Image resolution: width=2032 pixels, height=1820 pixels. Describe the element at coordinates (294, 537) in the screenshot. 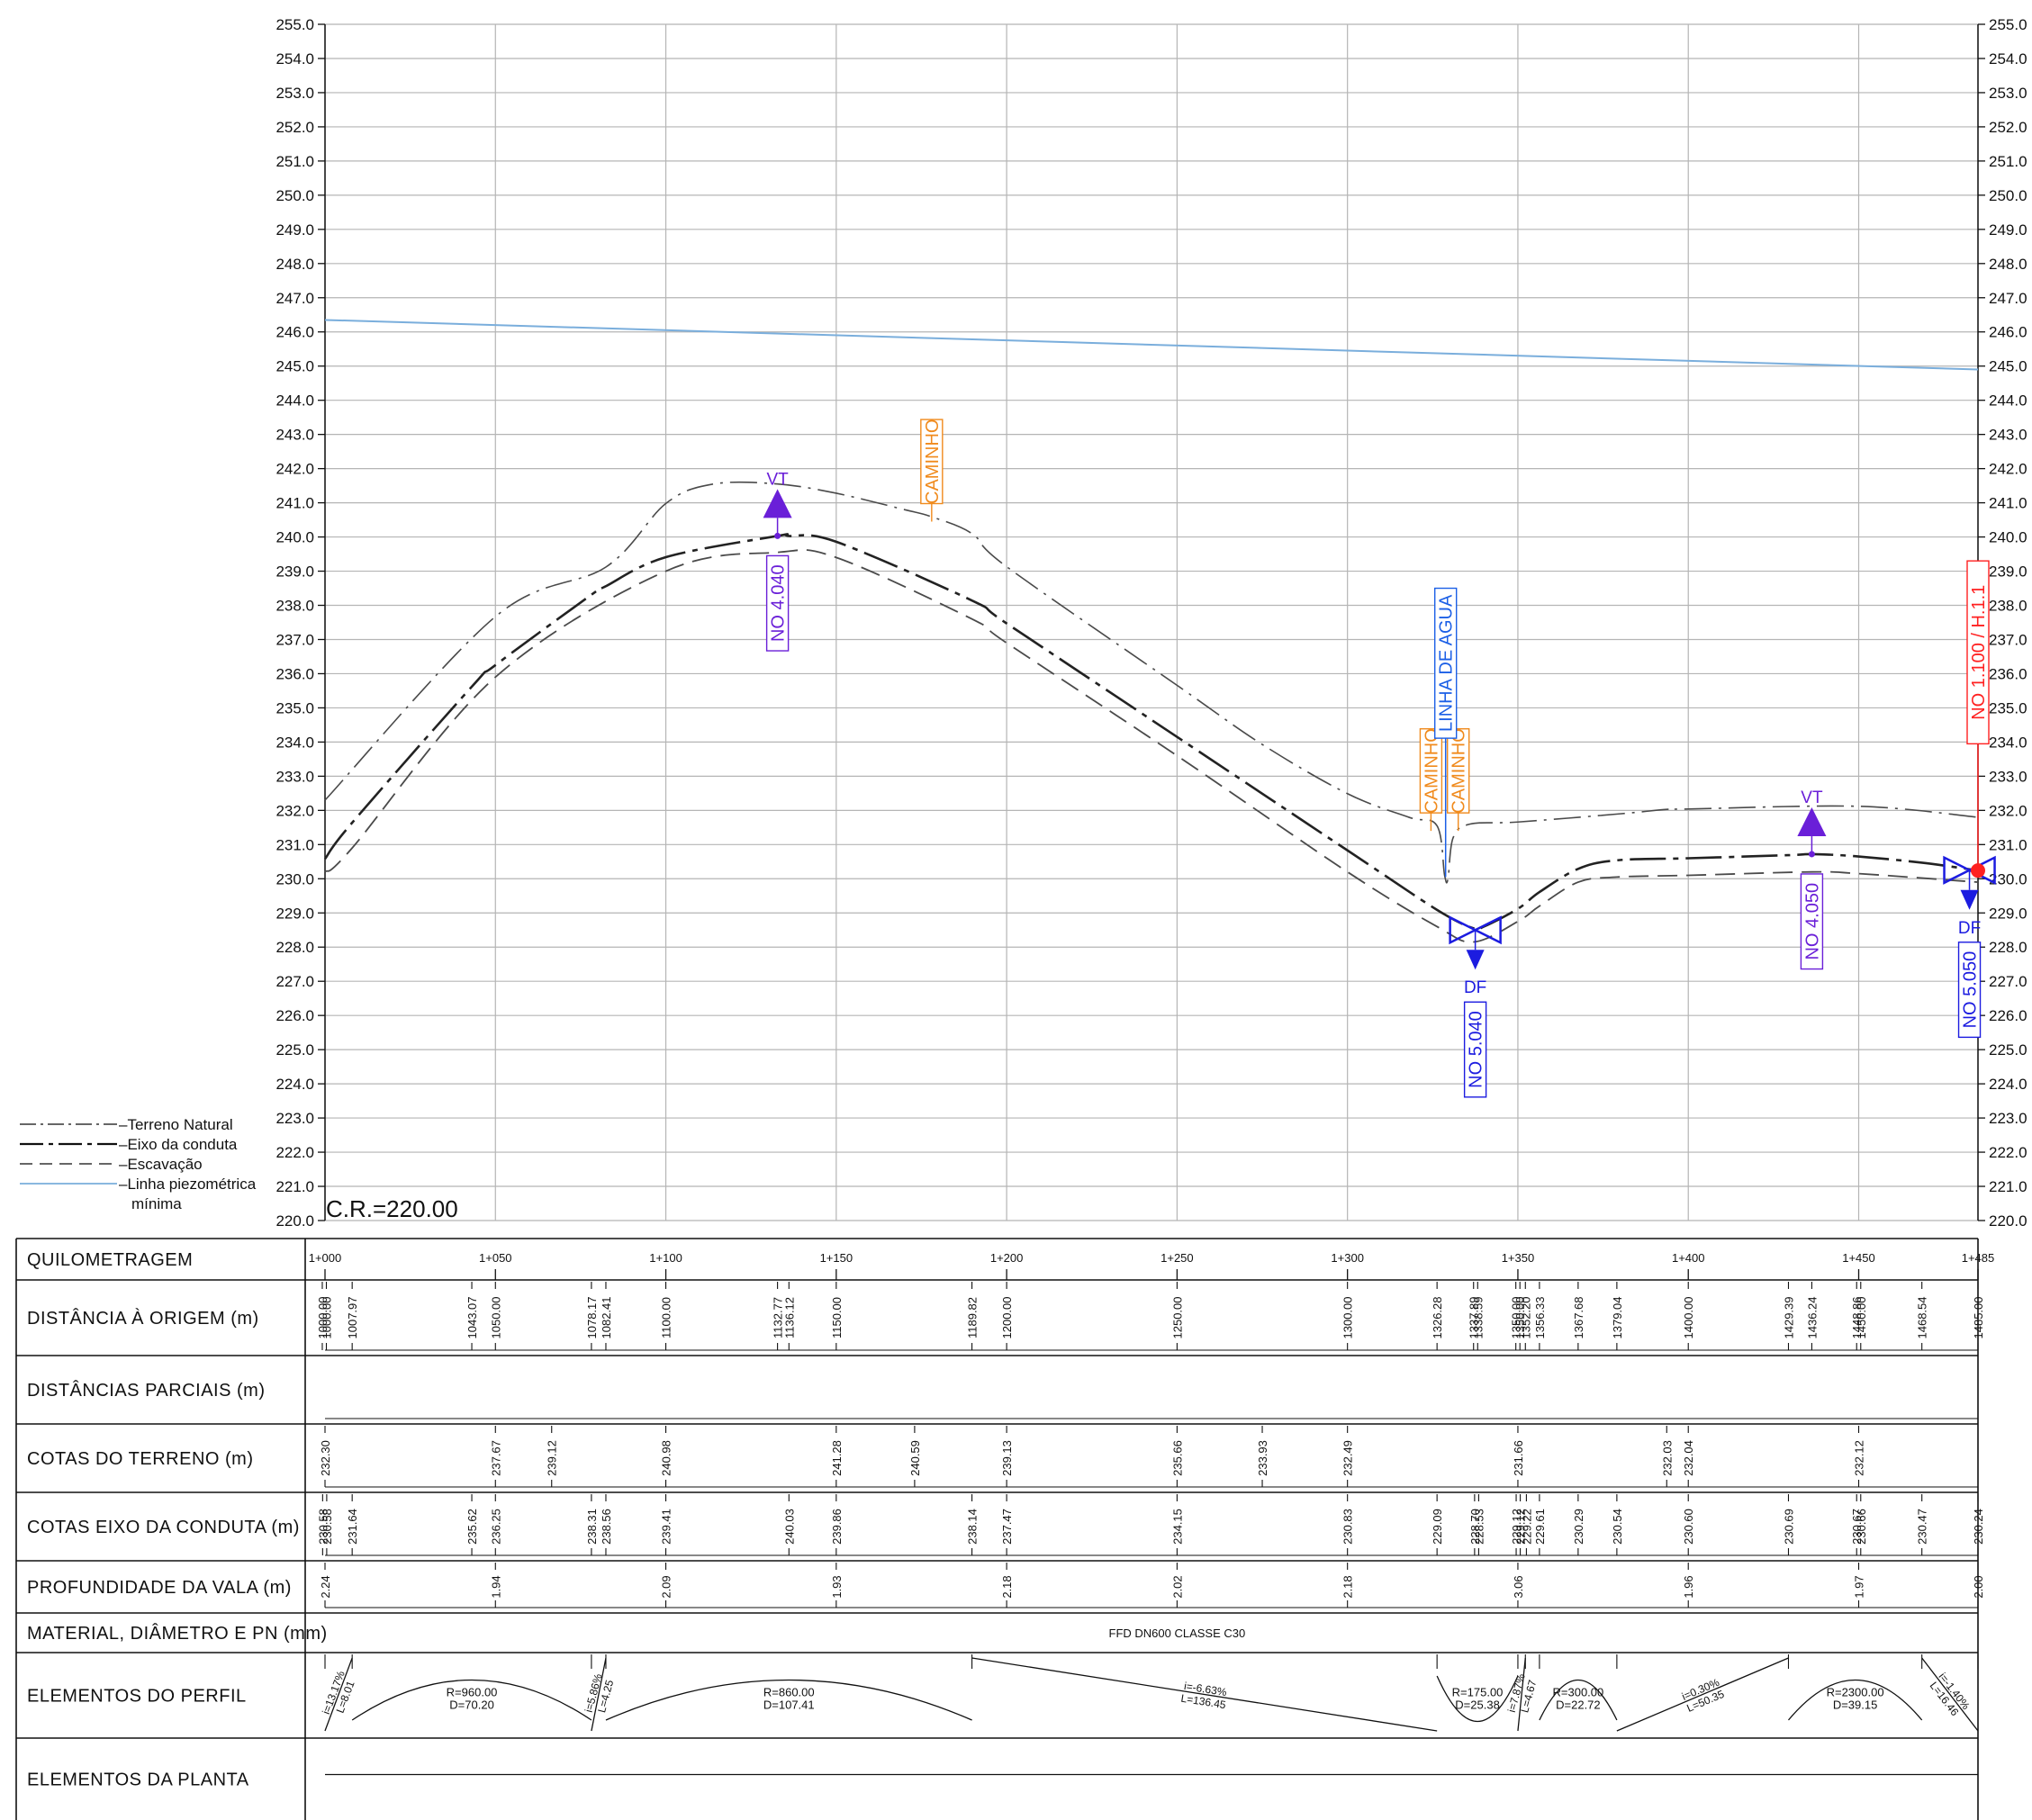

I see `left-tick-label: 240.0` at that location.